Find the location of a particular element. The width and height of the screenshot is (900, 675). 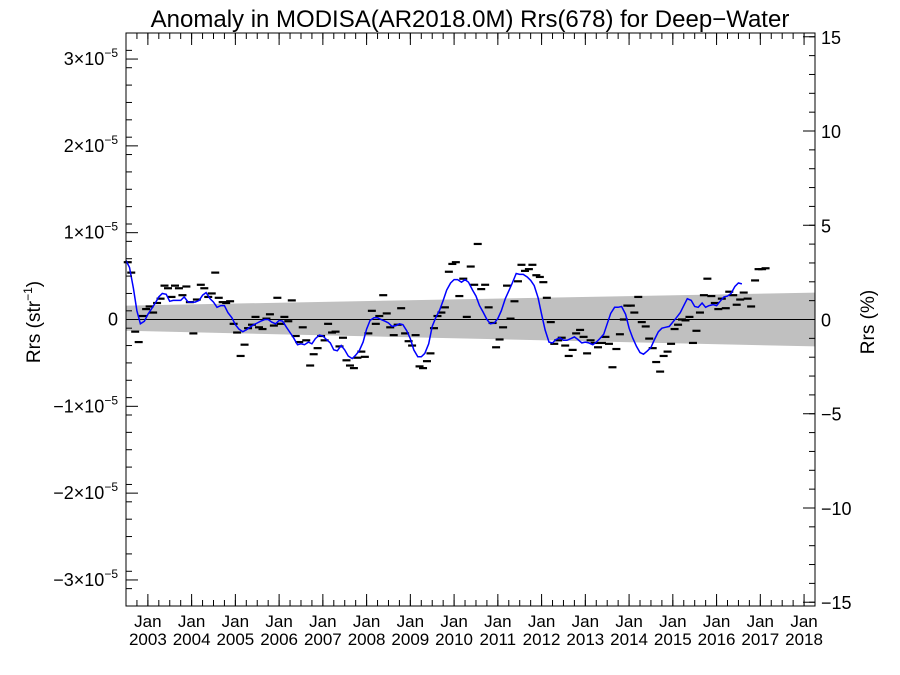

x-tick-year-label: 2016 is located at coordinates (717, 639).